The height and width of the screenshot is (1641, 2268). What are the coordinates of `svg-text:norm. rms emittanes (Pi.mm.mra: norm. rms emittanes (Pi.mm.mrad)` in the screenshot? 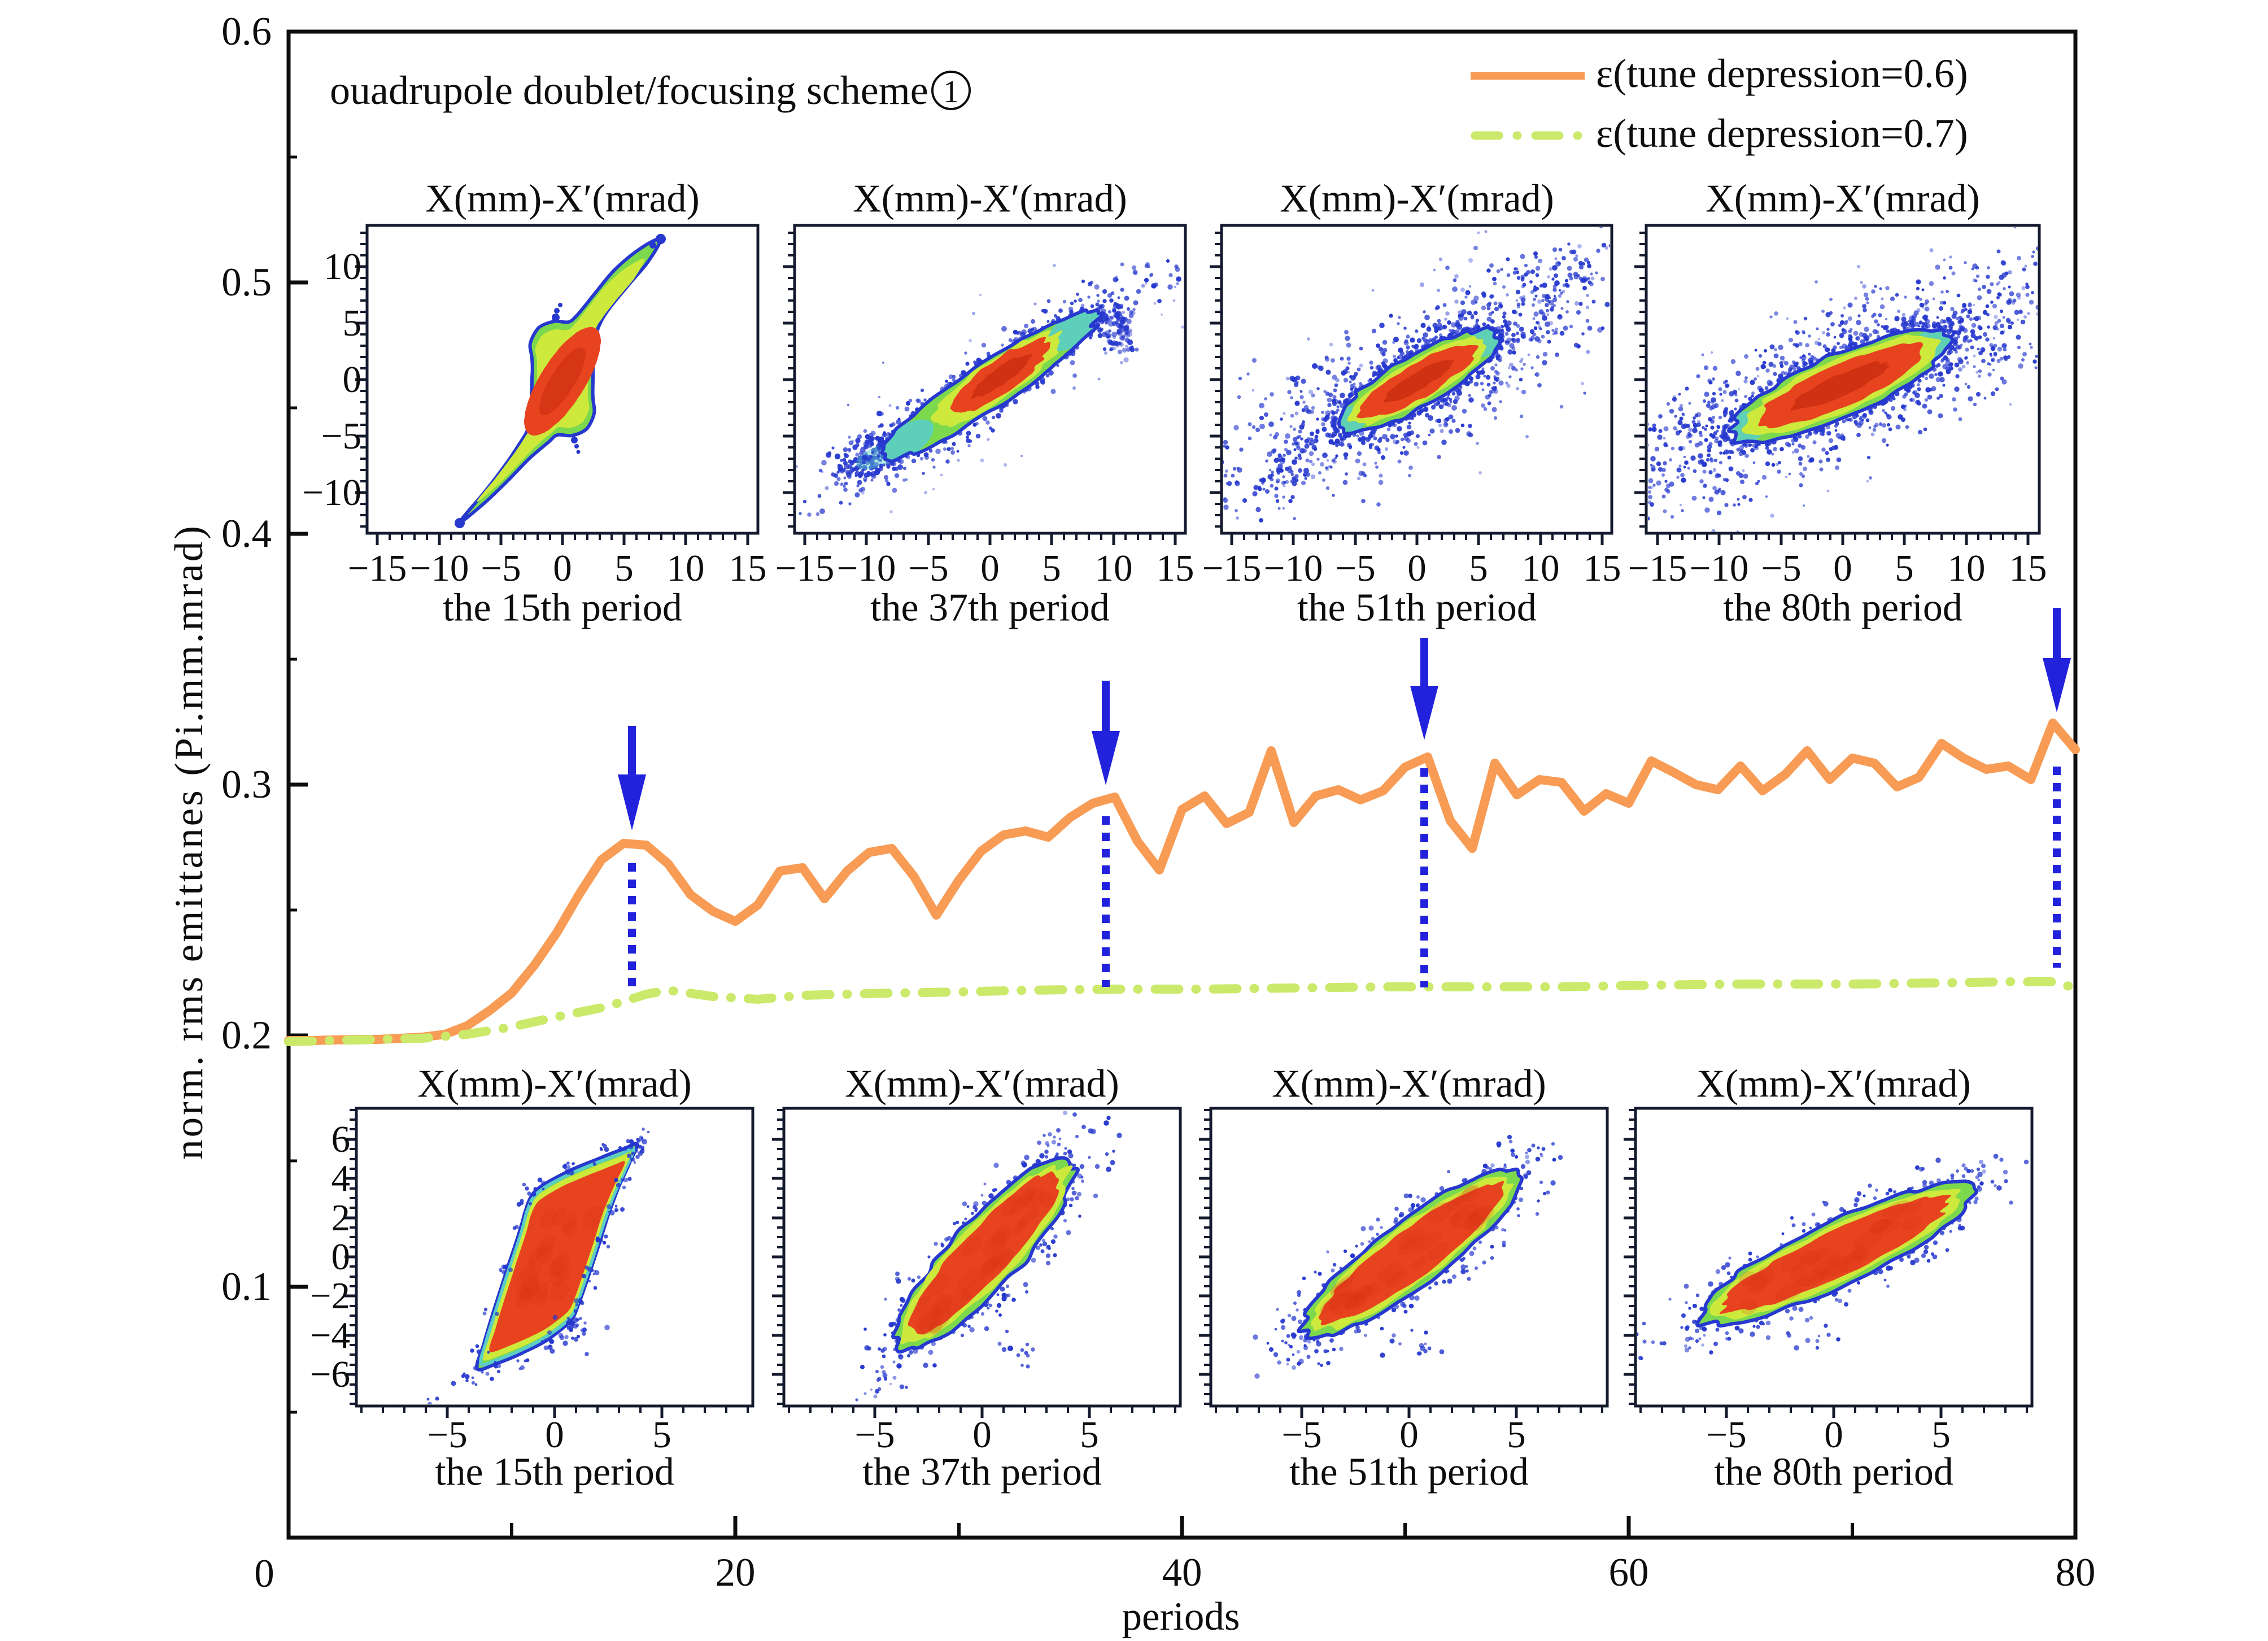 It's located at (189, 842).